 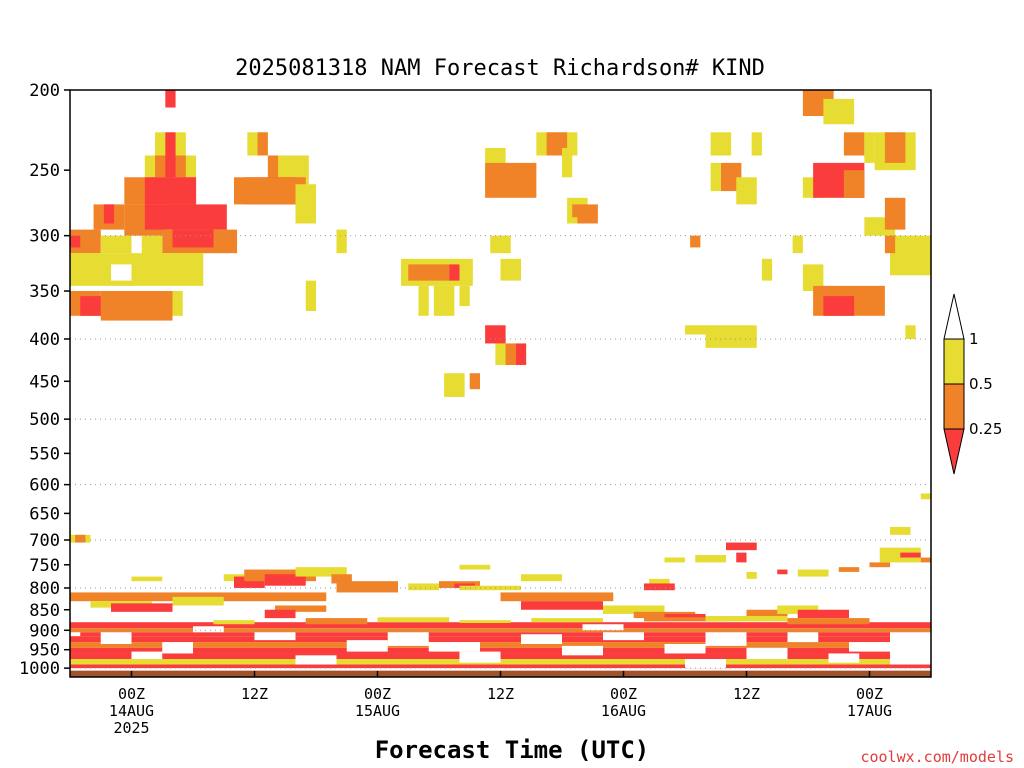 What do you see at coordinates (44, 292) in the screenshot?
I see `y-tick-label: 350` at bounding box center [44, 292].